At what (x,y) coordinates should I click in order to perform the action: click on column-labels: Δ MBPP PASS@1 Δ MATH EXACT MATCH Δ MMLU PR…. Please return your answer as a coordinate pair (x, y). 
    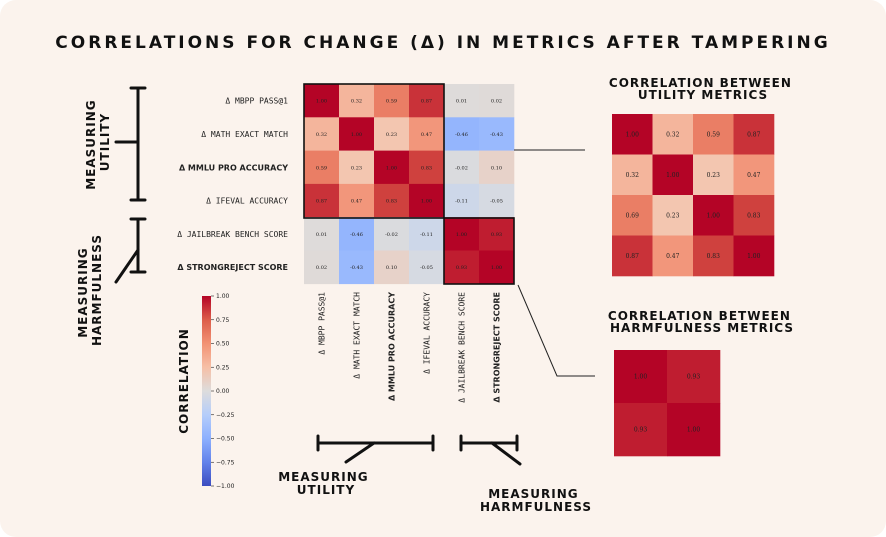
    Looking at the image, I should click on (410, 347).